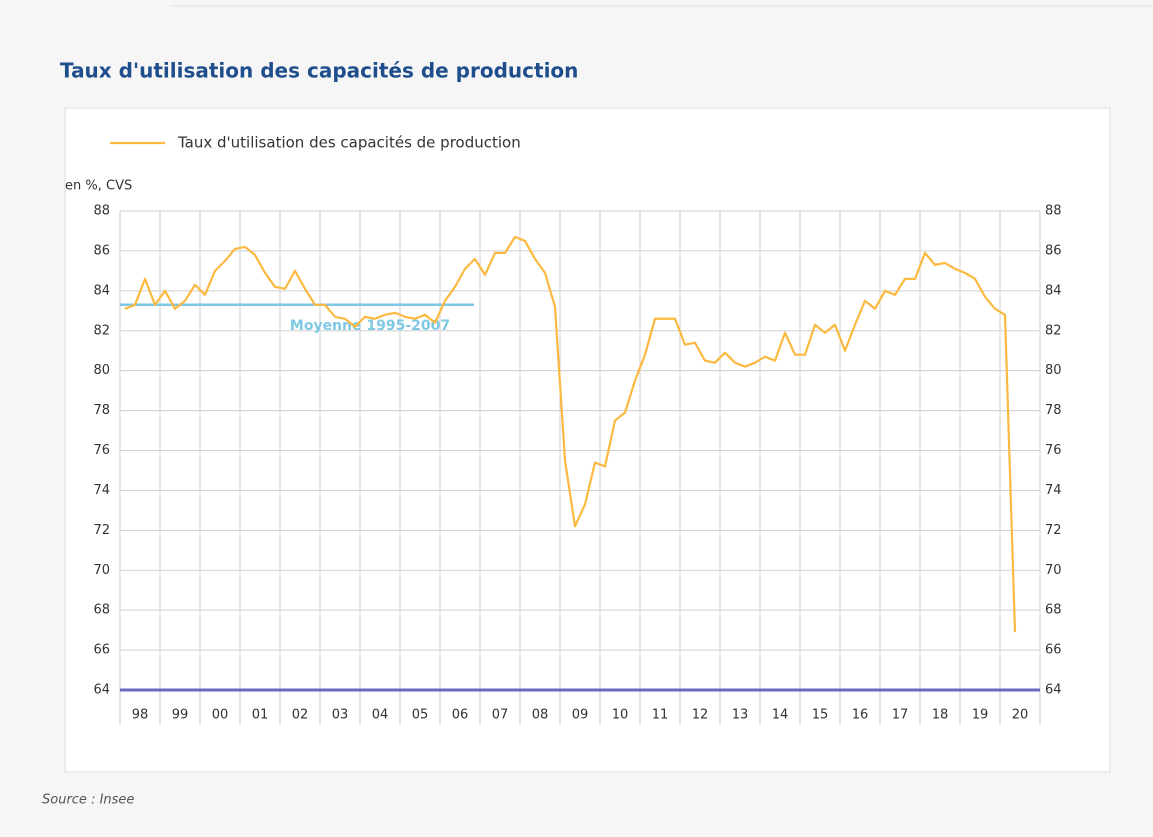  What do you see at coordinates (540, 715) in the screenshot?
I see `x-tick-label: 08` at bounding box center [540, 715].